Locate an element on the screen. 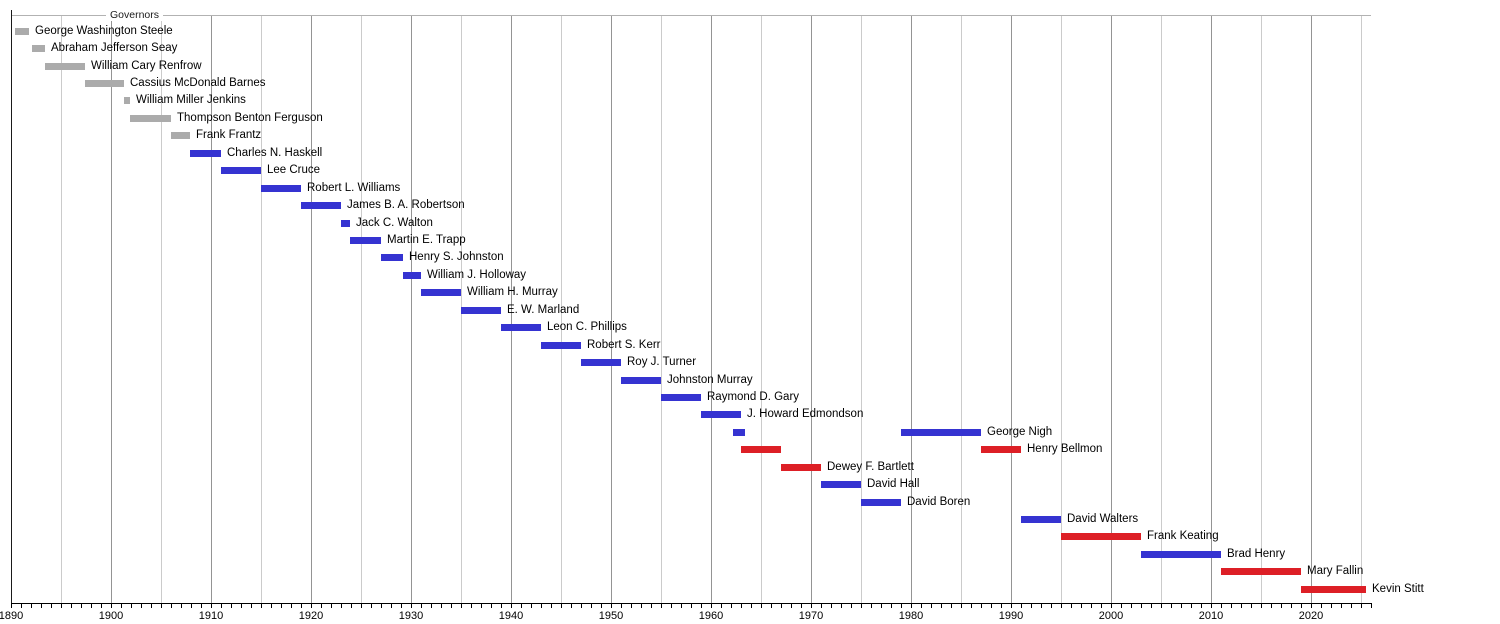 The width and height of the screenshot is (1500, 624). x-axis-tick-label: 2020 is located at coordinates (1311, 616).